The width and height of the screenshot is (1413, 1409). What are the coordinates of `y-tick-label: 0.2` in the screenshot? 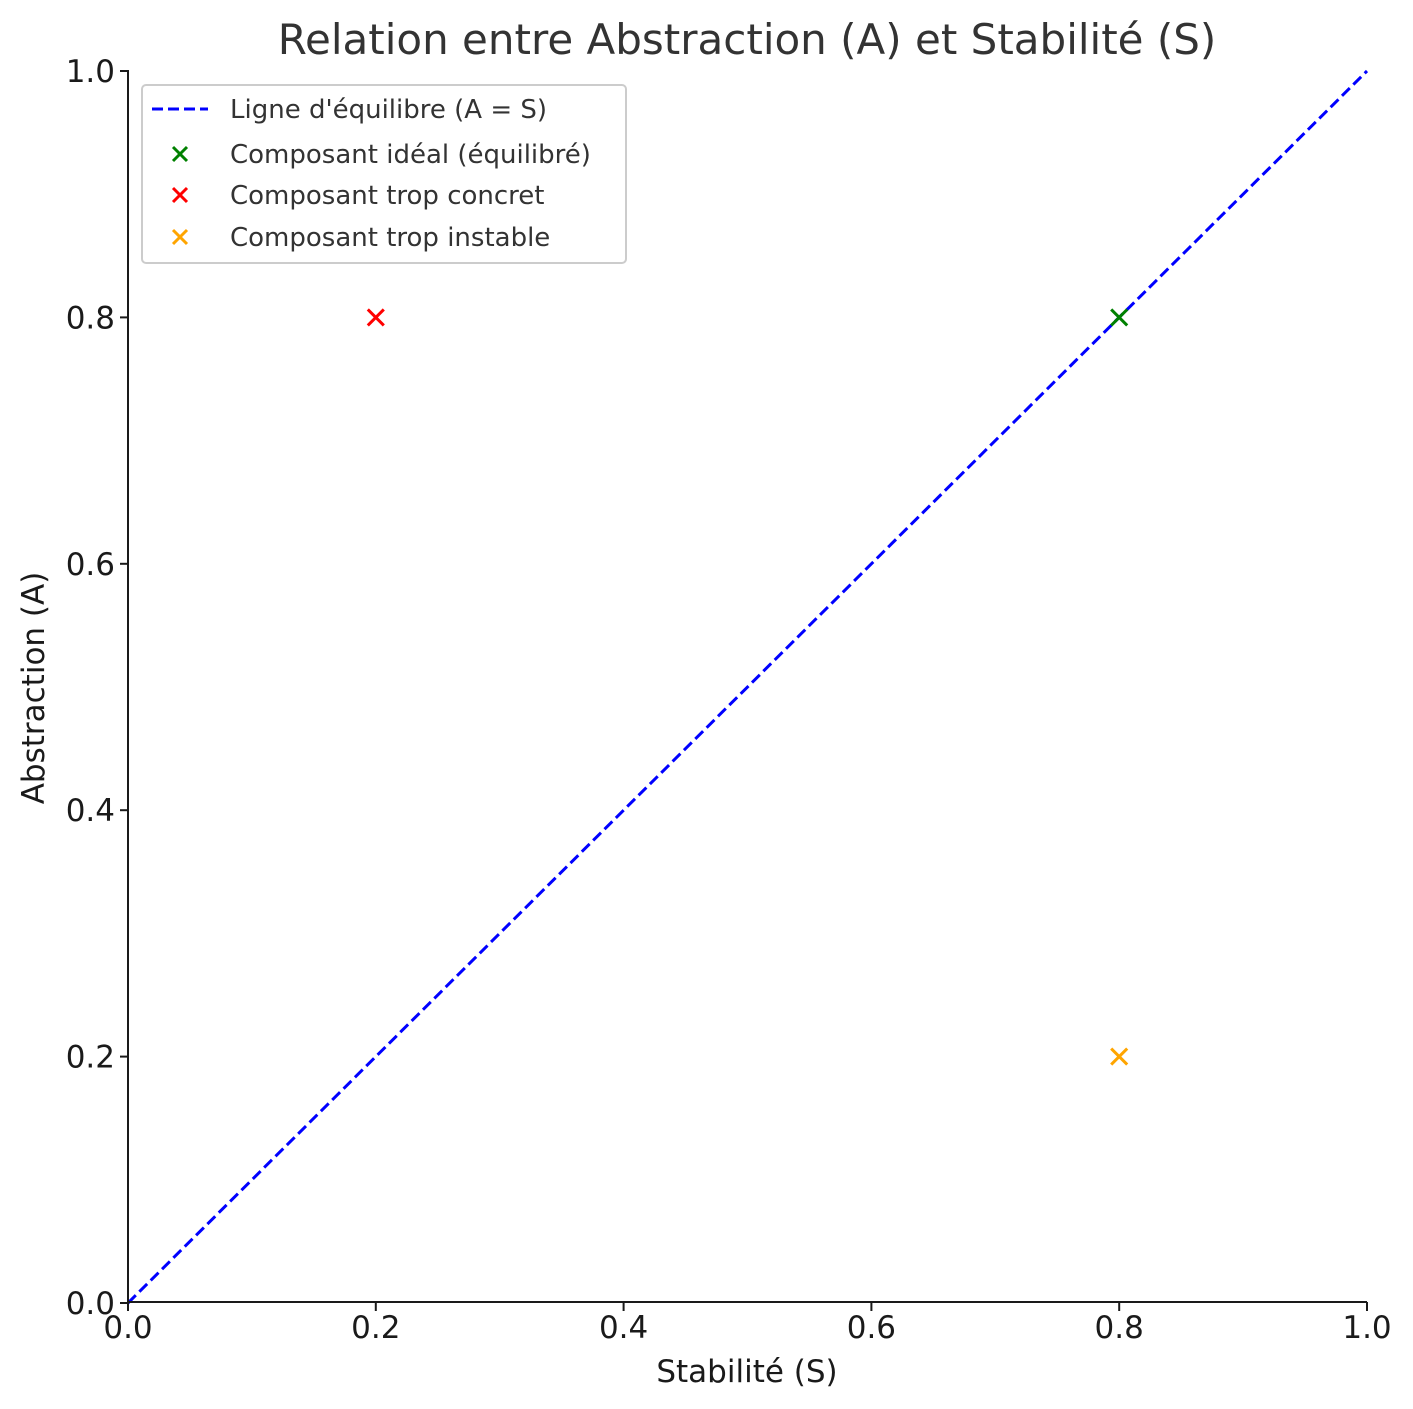 It's located at (90, 1058).